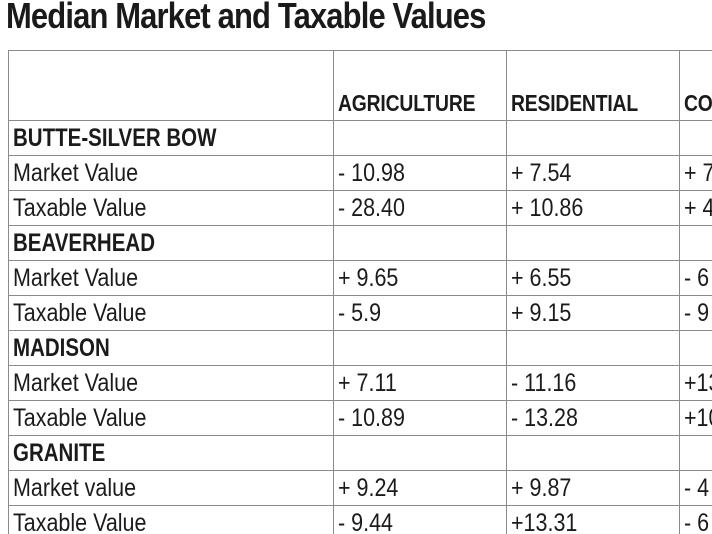 The image size is (712, 534). Describe the element at coordinates (420, 488) in the screenshot. I see `agriculture-value: + 9.24` at that location.